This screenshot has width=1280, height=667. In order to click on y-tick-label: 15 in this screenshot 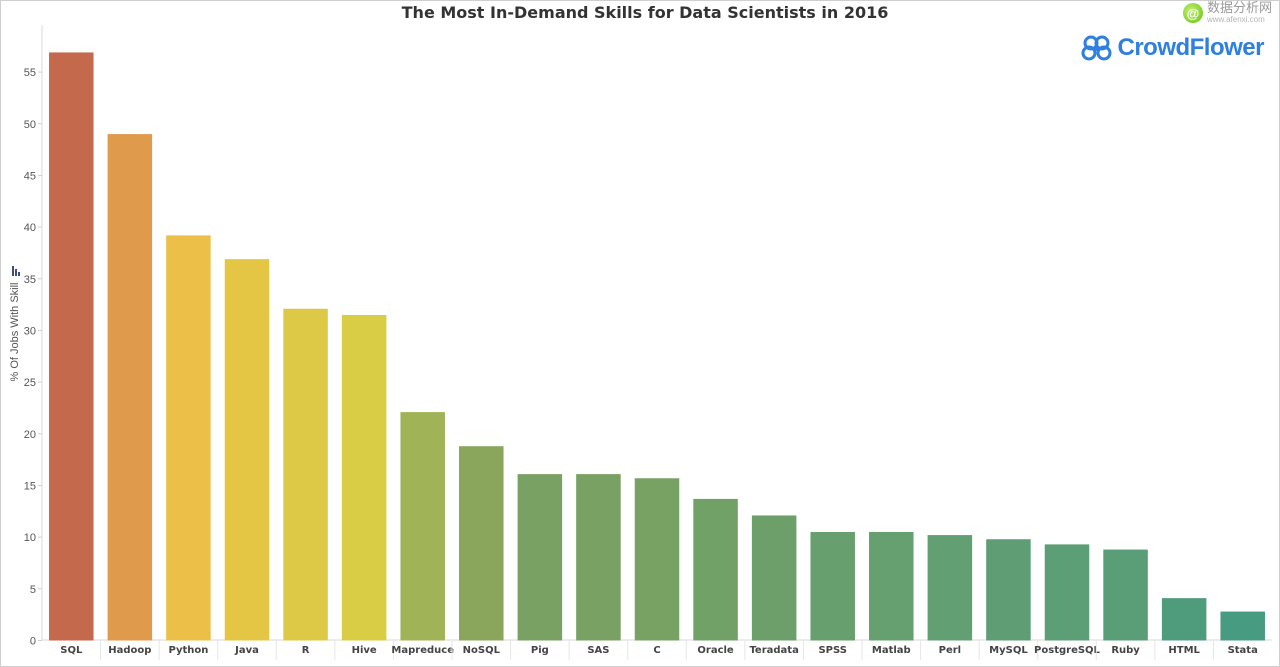, I will do `click(30, 486)`.